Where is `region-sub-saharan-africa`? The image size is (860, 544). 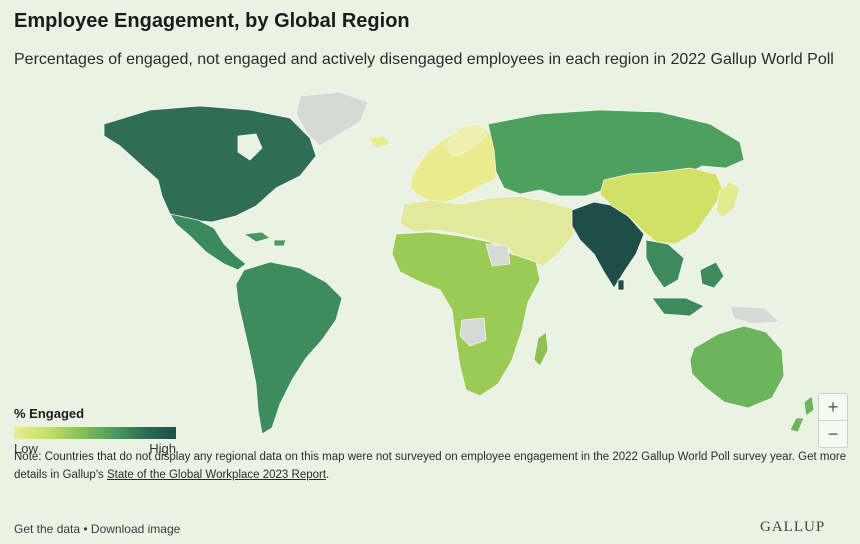
region-sub-saharan-africa is located at coordinates (466, 314).